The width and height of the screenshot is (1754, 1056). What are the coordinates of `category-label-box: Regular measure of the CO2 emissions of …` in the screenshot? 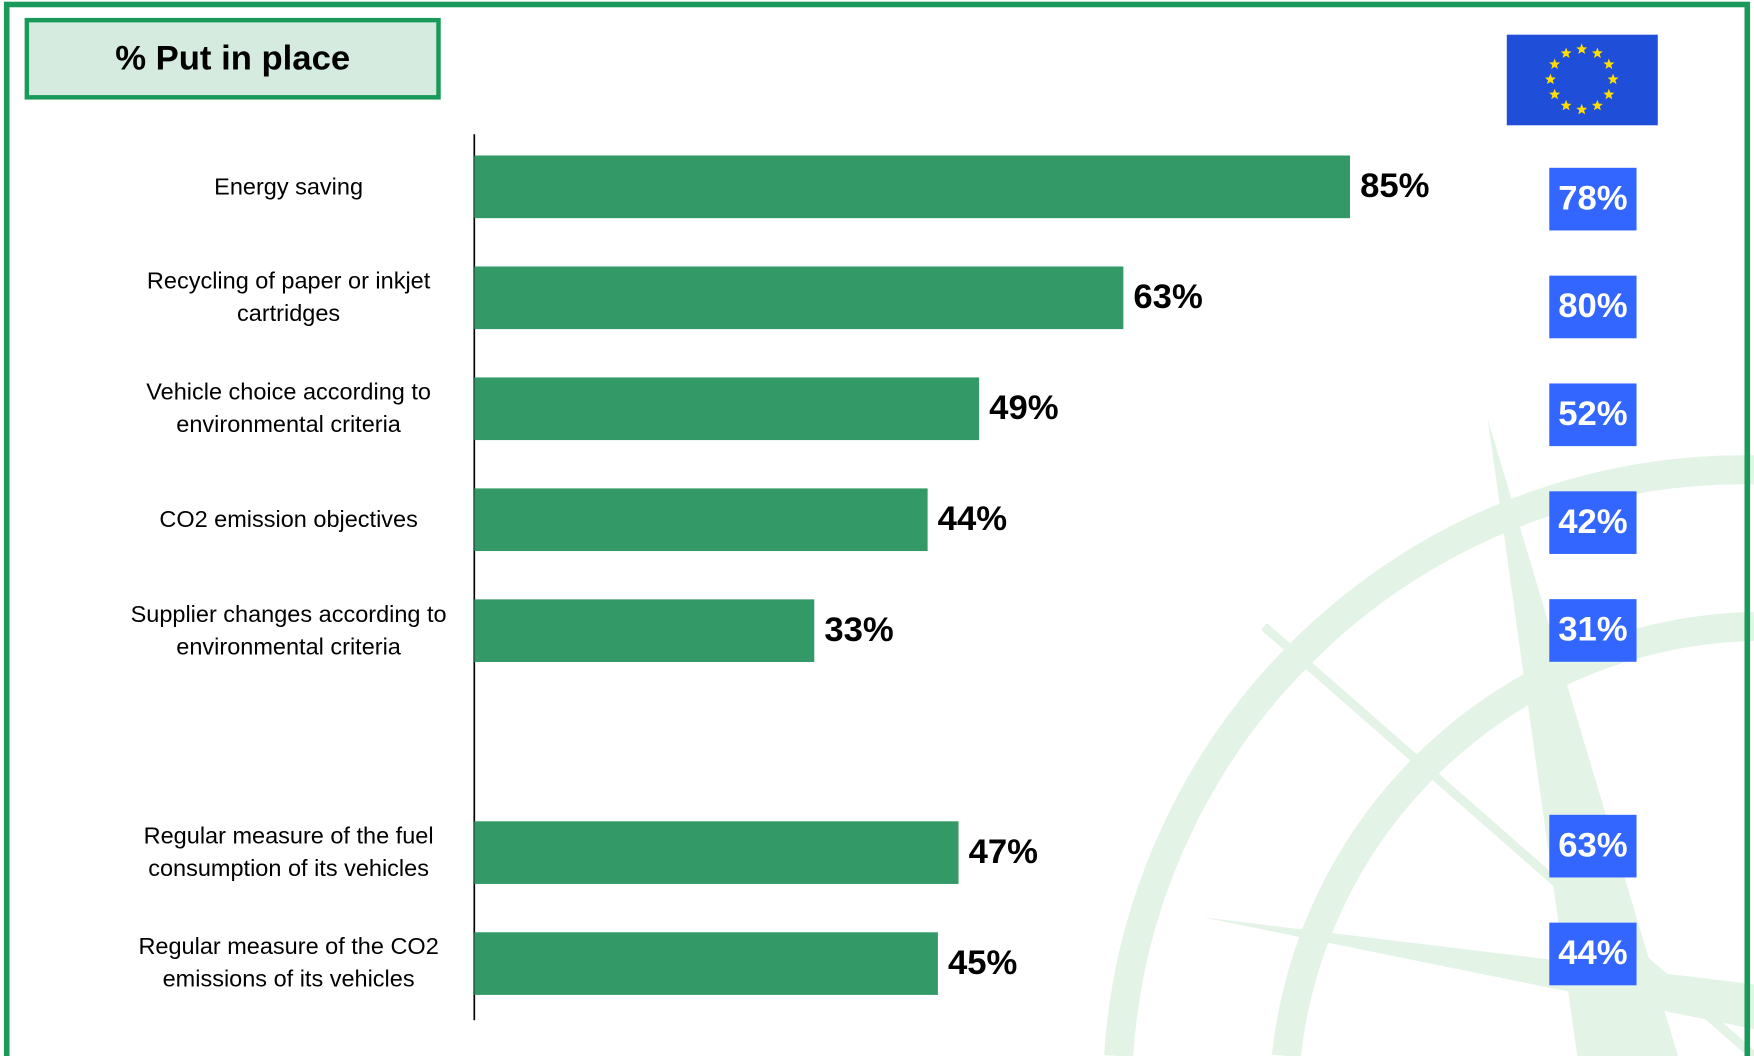 It's located at (288, 963).